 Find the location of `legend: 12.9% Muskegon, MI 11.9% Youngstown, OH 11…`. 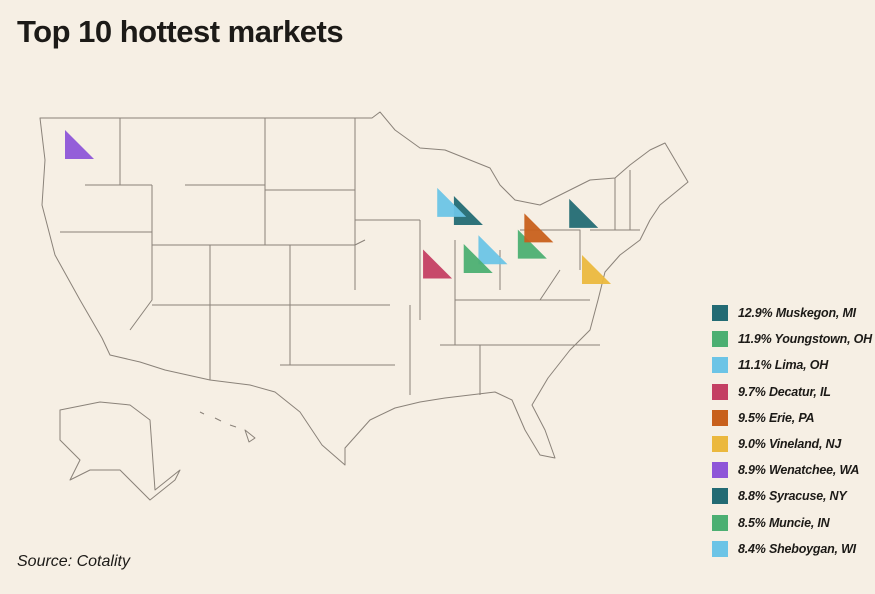

legend: 12.9% Muskegon, MI 11.9% Youngstown, OH 11… is located at coordinates (792, 431).